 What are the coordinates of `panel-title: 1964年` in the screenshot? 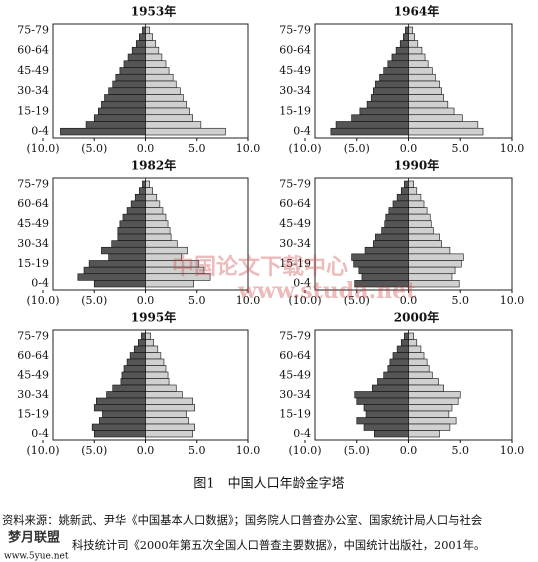 It's located at (416, 11).